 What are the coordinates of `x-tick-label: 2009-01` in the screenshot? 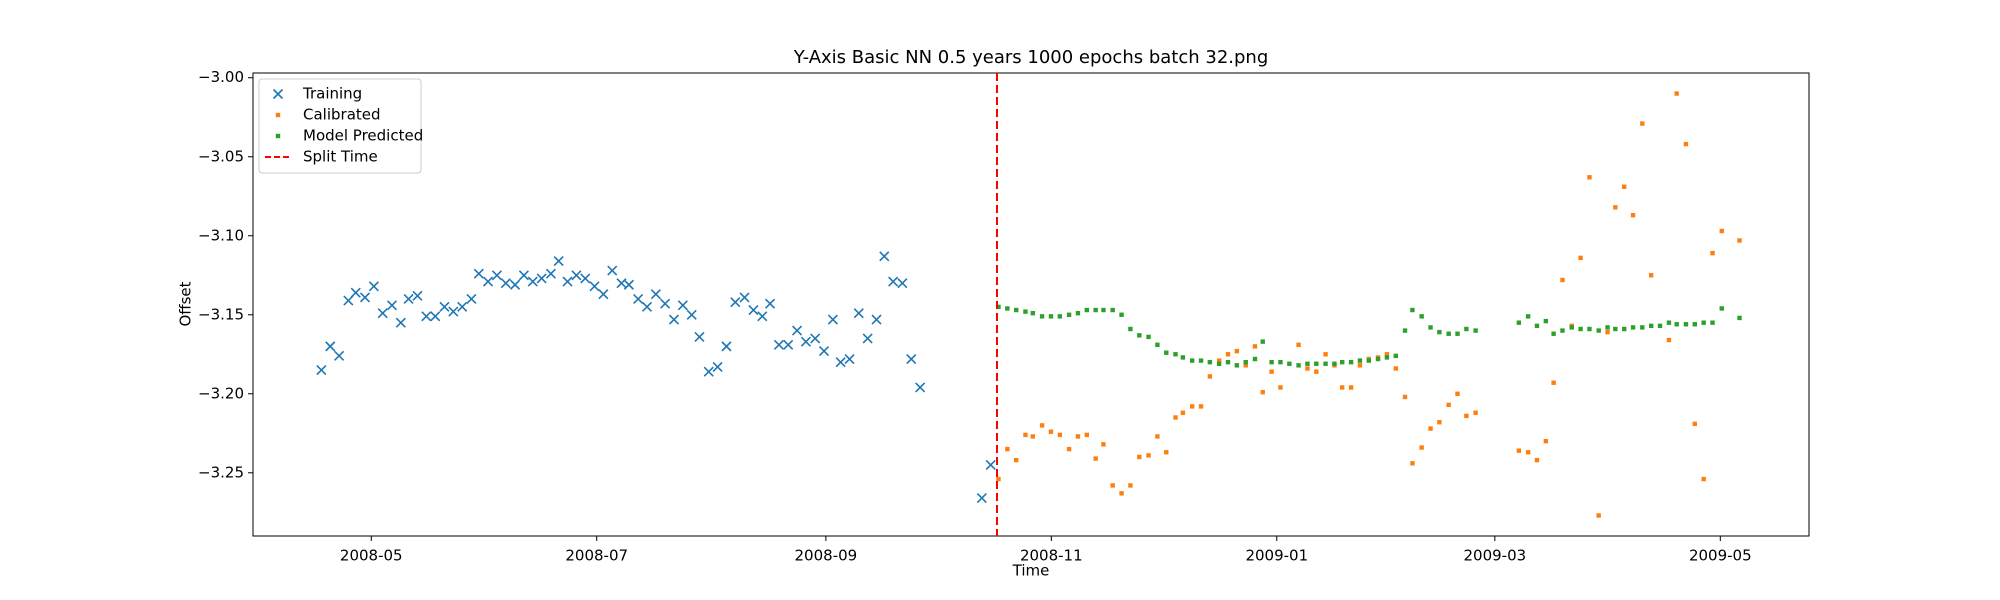 It's located at (1276, 556).